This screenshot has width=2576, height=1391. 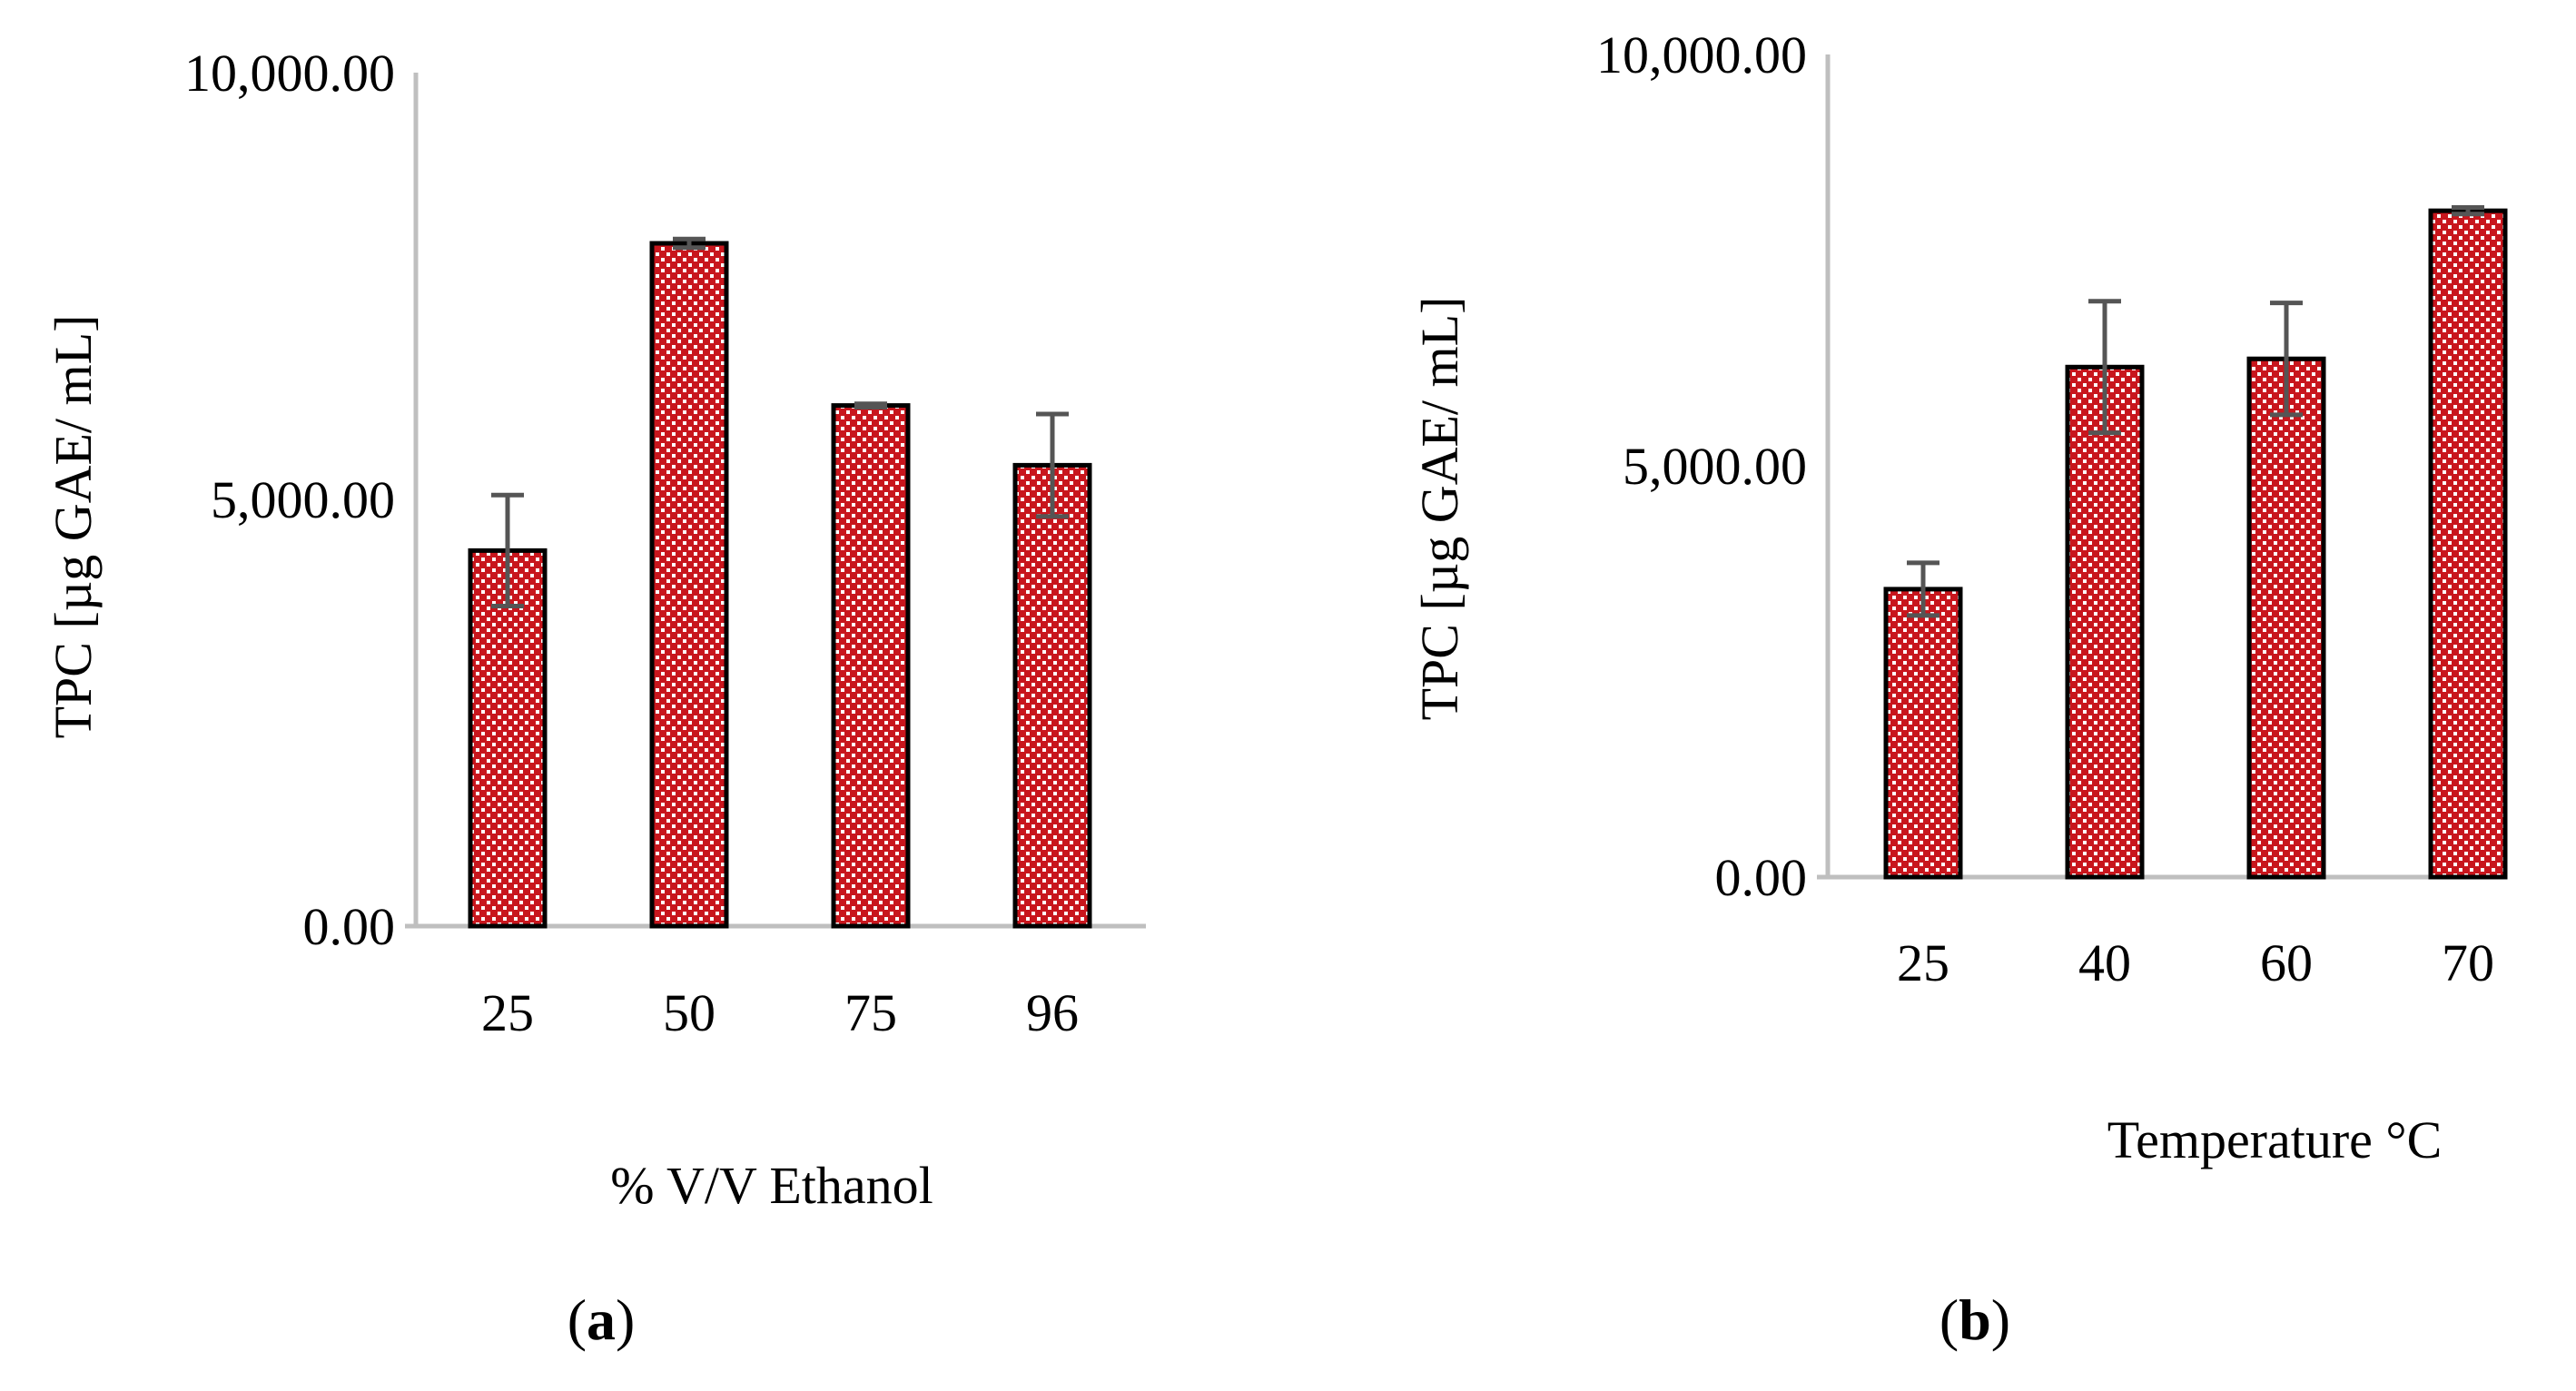 I want to click on panel-a-ytick-label: 10,000.00, so click(x=289, y=73).